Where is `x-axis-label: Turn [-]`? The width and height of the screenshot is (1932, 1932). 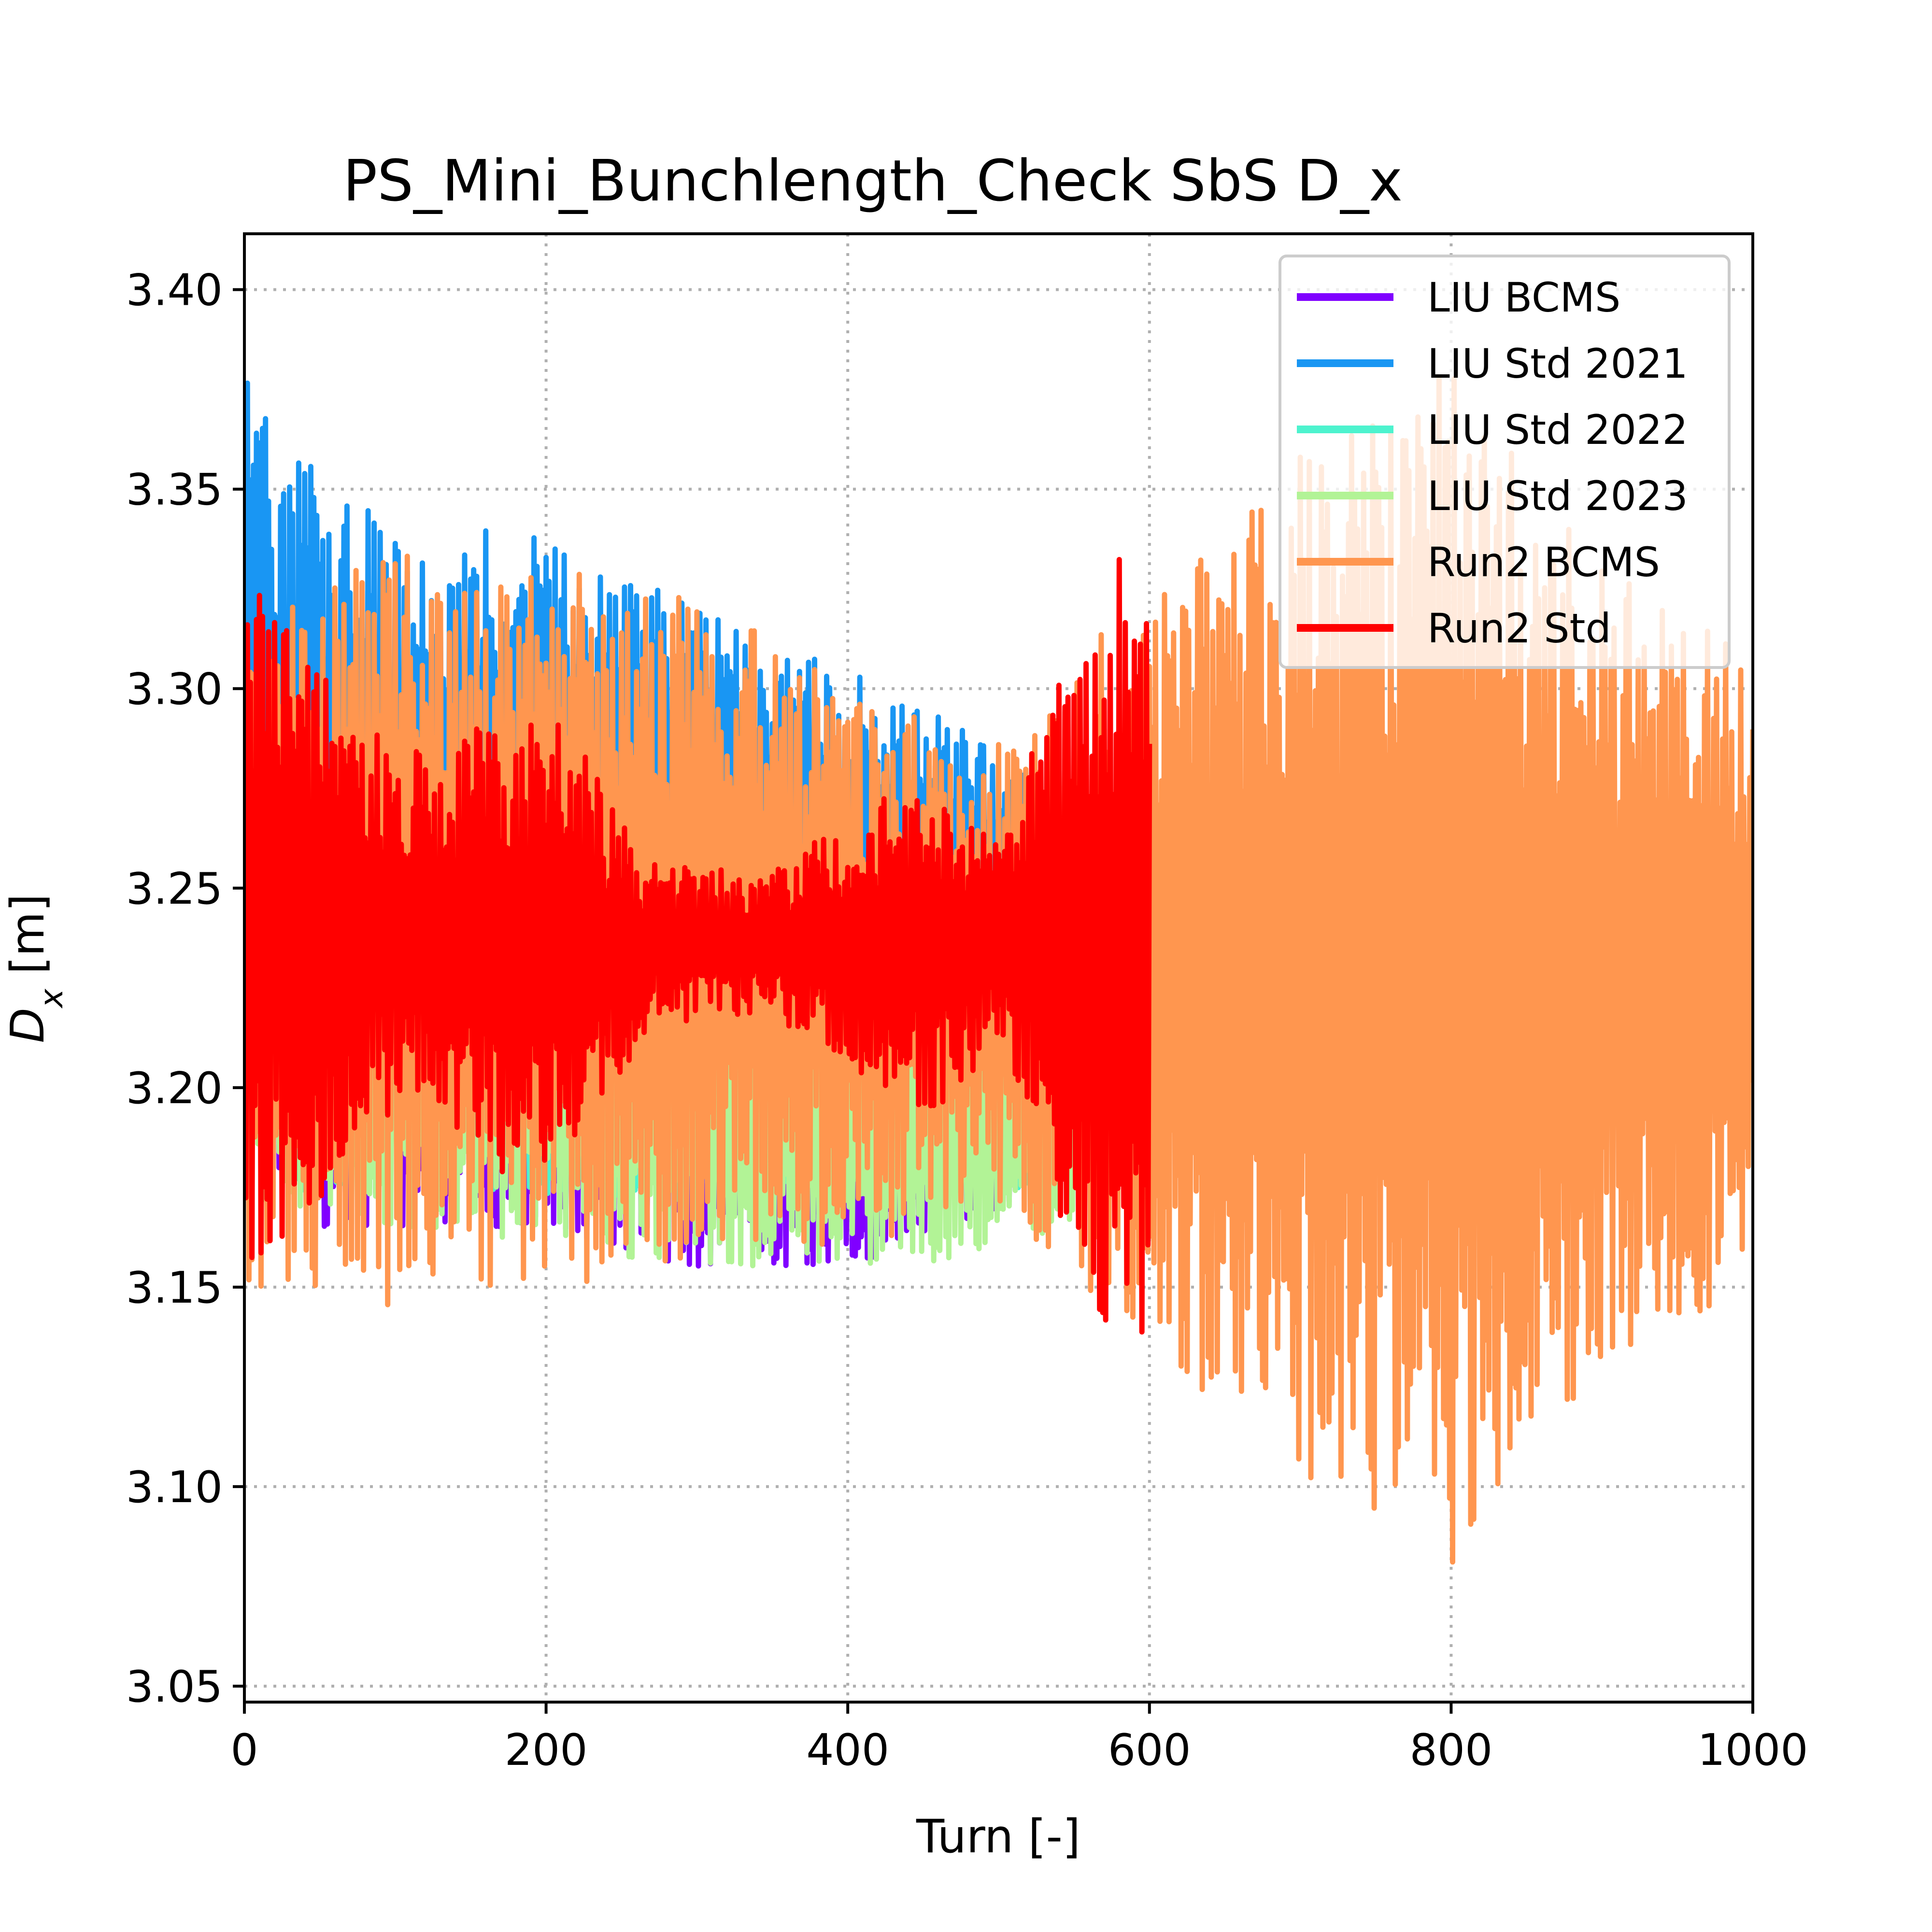 x-axis-label: Turn [-] is located at coordinates (998, 1836).